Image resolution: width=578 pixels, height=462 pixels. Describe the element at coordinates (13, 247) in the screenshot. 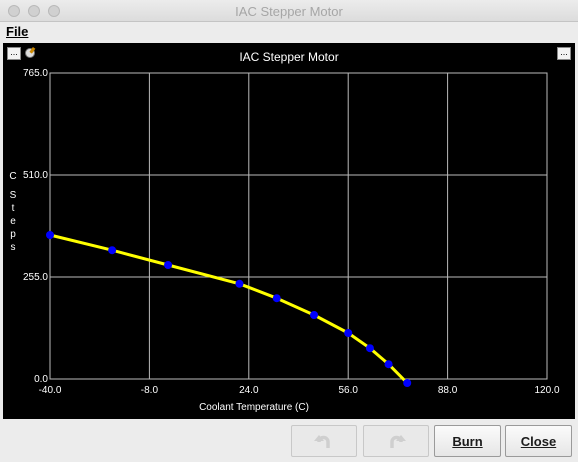

I see `y-axis-label-letter: s` at that location.